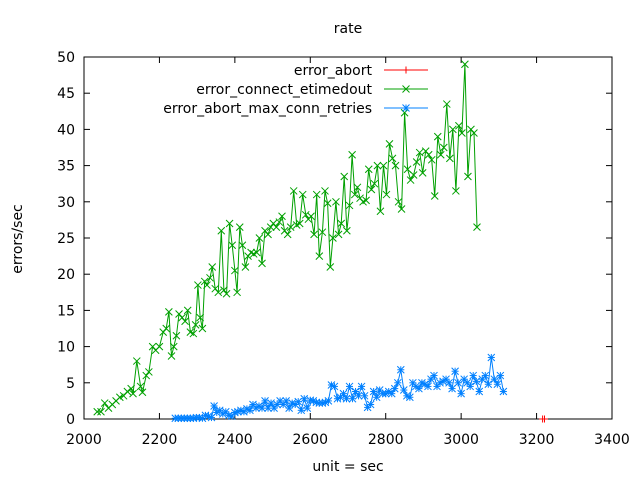  Describe the element at coordinates (461, 440) in the screenshot. I see `x-tick-label: 3000` at that location.